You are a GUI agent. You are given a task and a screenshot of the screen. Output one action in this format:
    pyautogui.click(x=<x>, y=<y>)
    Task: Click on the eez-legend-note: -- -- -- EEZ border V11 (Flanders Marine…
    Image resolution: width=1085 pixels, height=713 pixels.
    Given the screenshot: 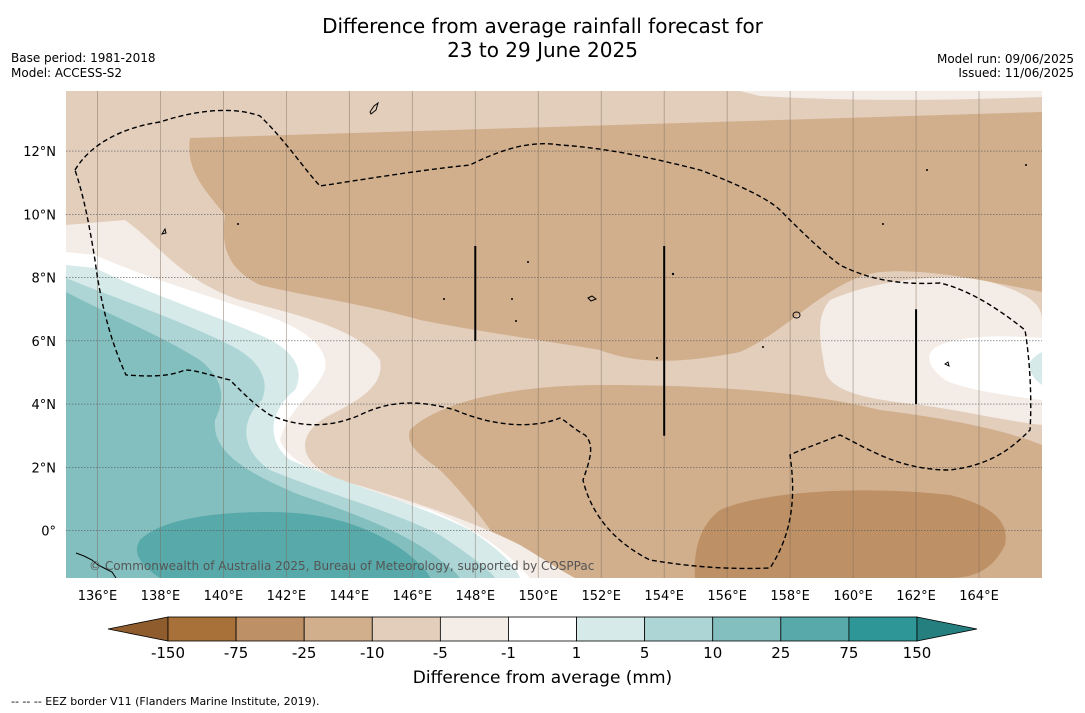 What is the action you would take?
    pyautogui.click(x=165, y=701)
    